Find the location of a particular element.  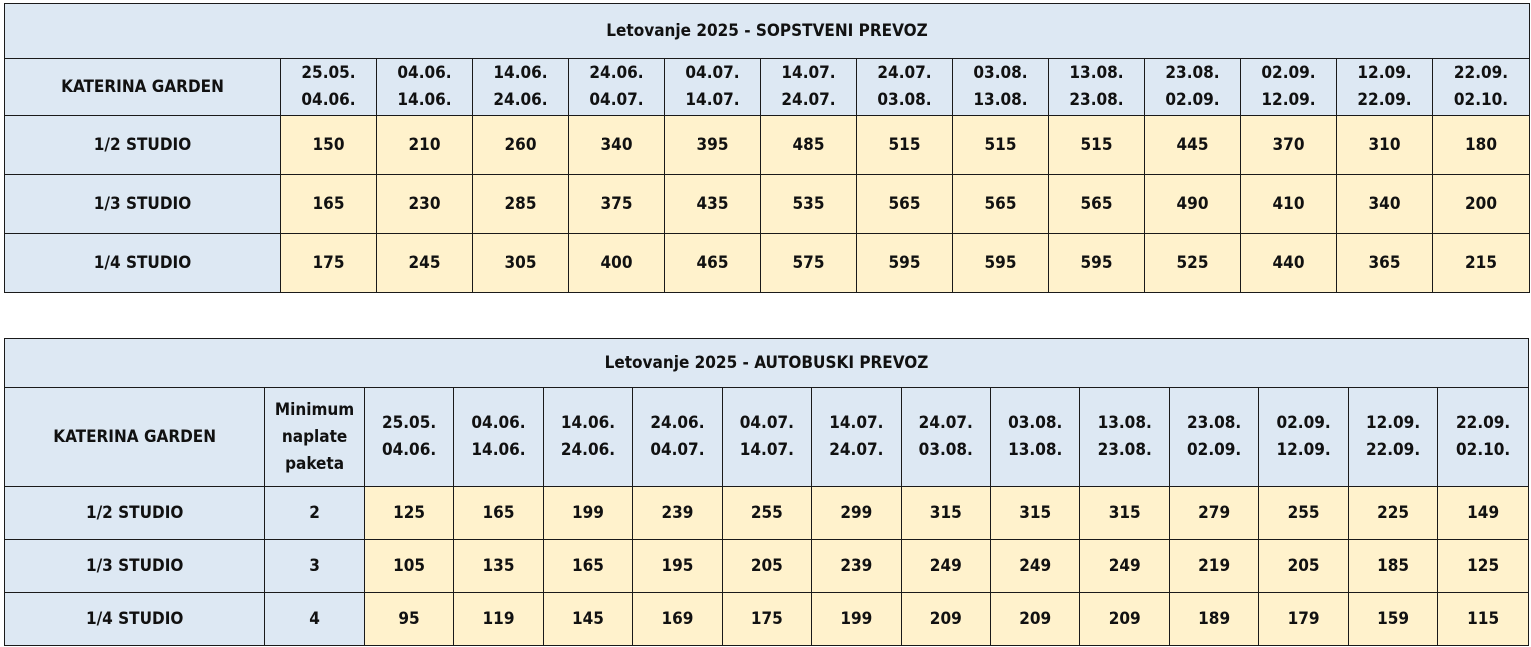

minimum-payment: 4 is located at coordinates (314, 619).